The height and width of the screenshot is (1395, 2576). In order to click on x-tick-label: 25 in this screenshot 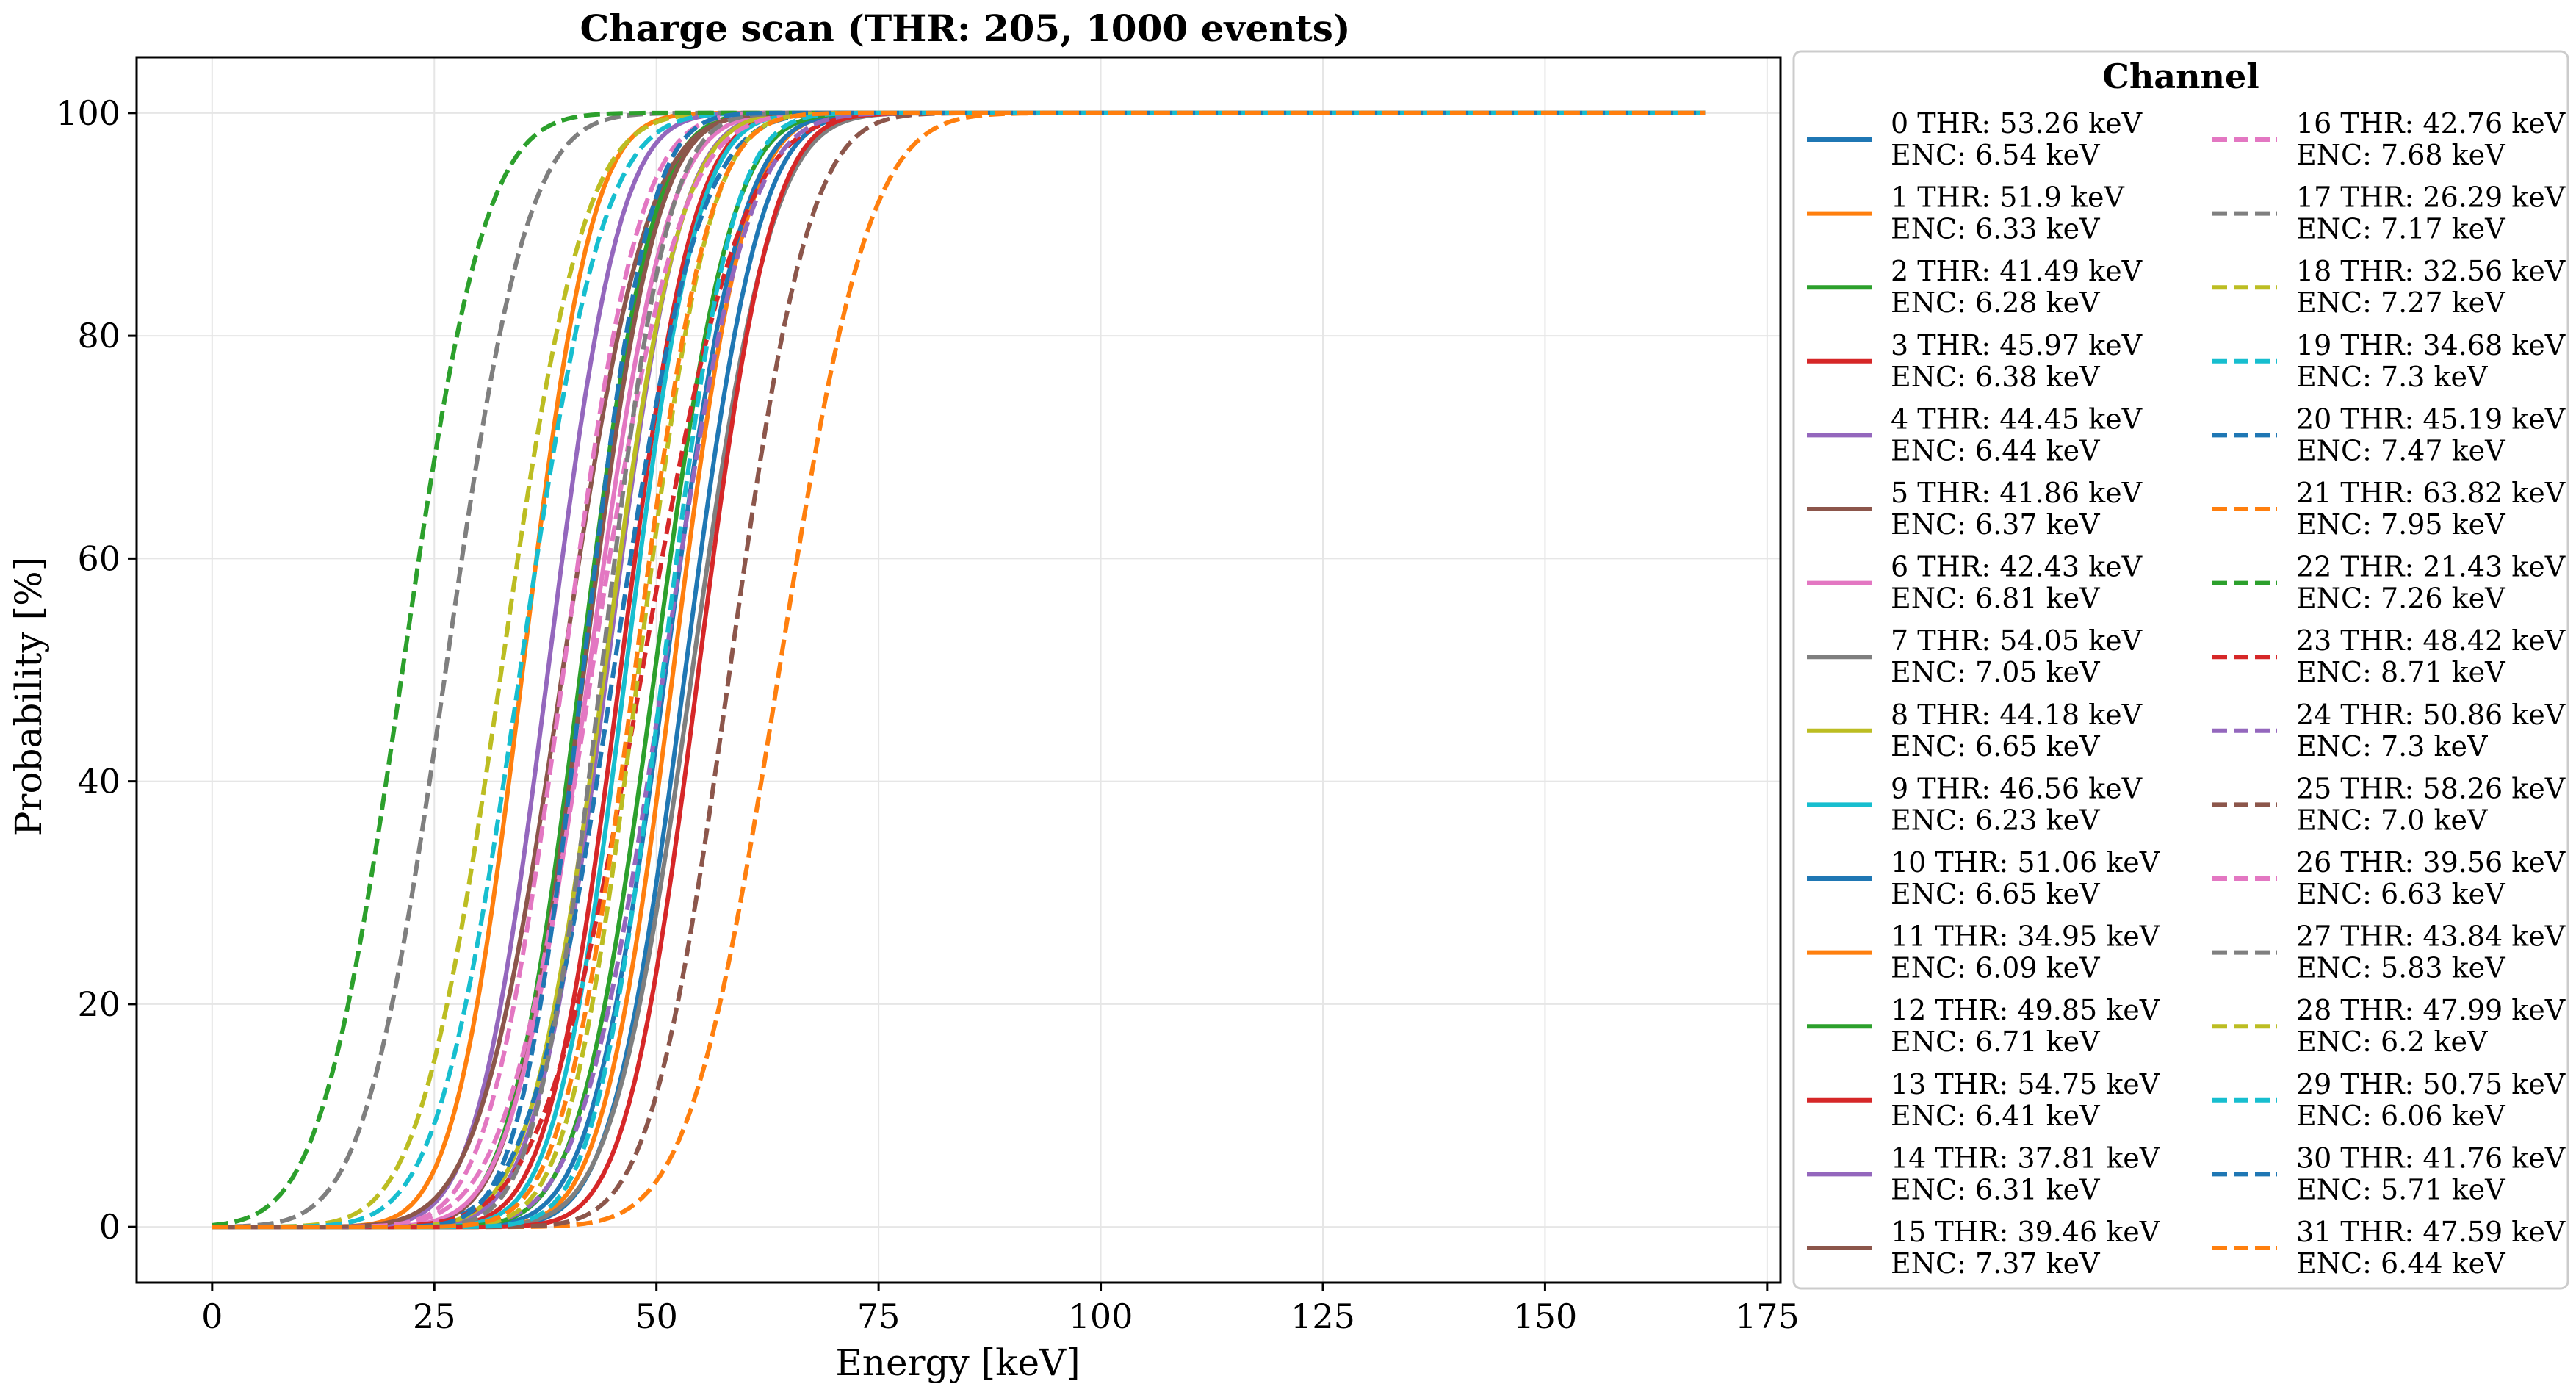, I will do `click(434, 1317)`.